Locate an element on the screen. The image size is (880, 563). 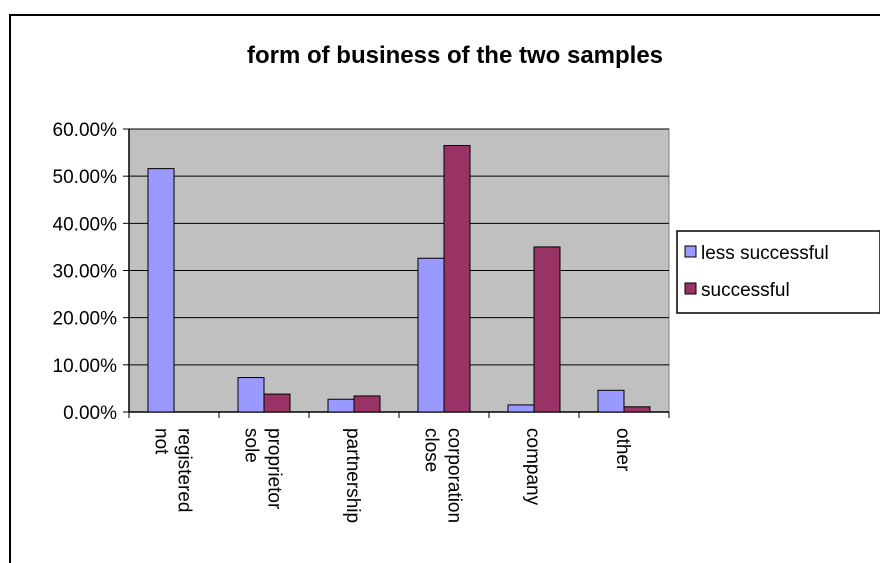
x-category-label: company is located at coordinates (532, 467).